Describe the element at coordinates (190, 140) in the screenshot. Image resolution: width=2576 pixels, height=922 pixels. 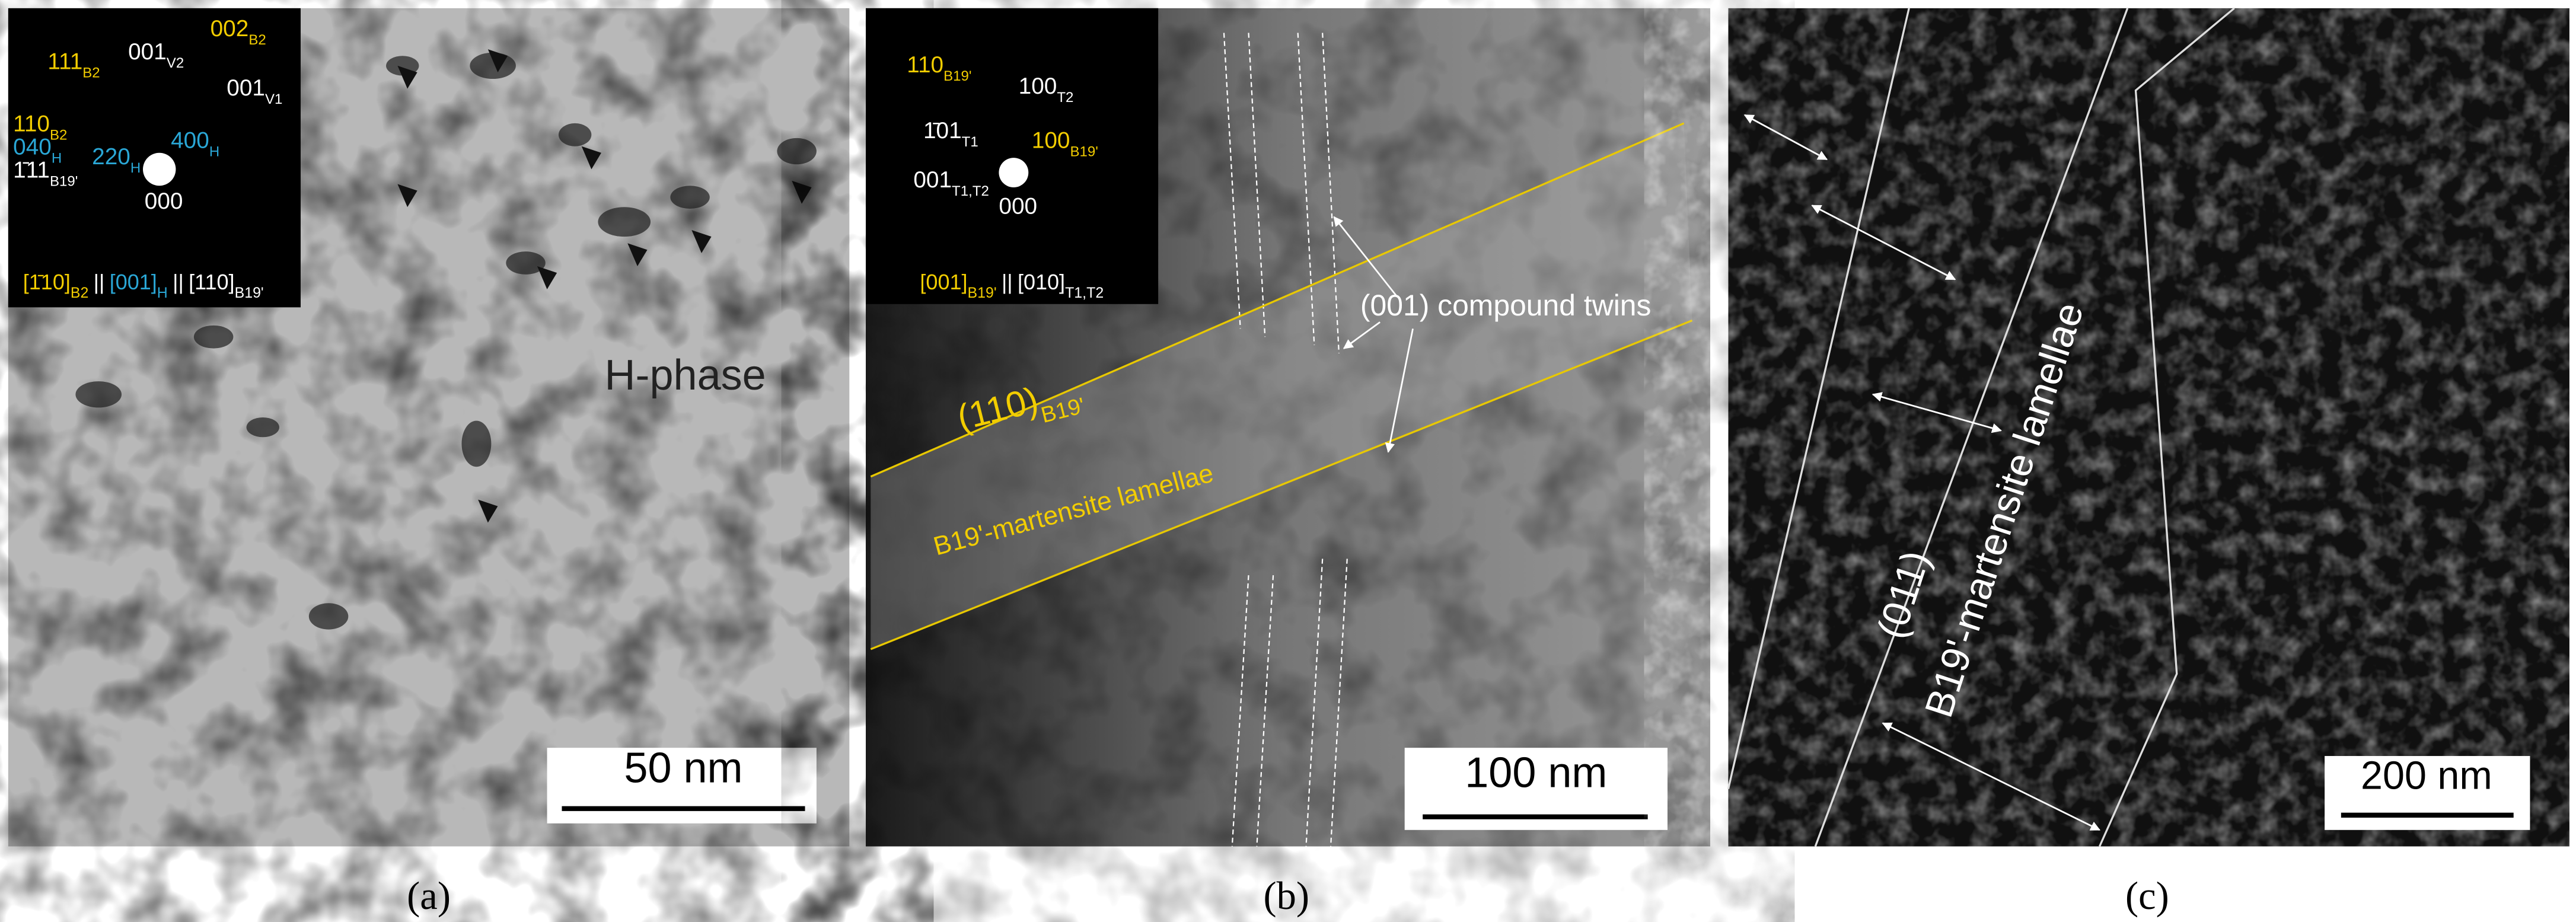
I see `label-text: 400` at that location.